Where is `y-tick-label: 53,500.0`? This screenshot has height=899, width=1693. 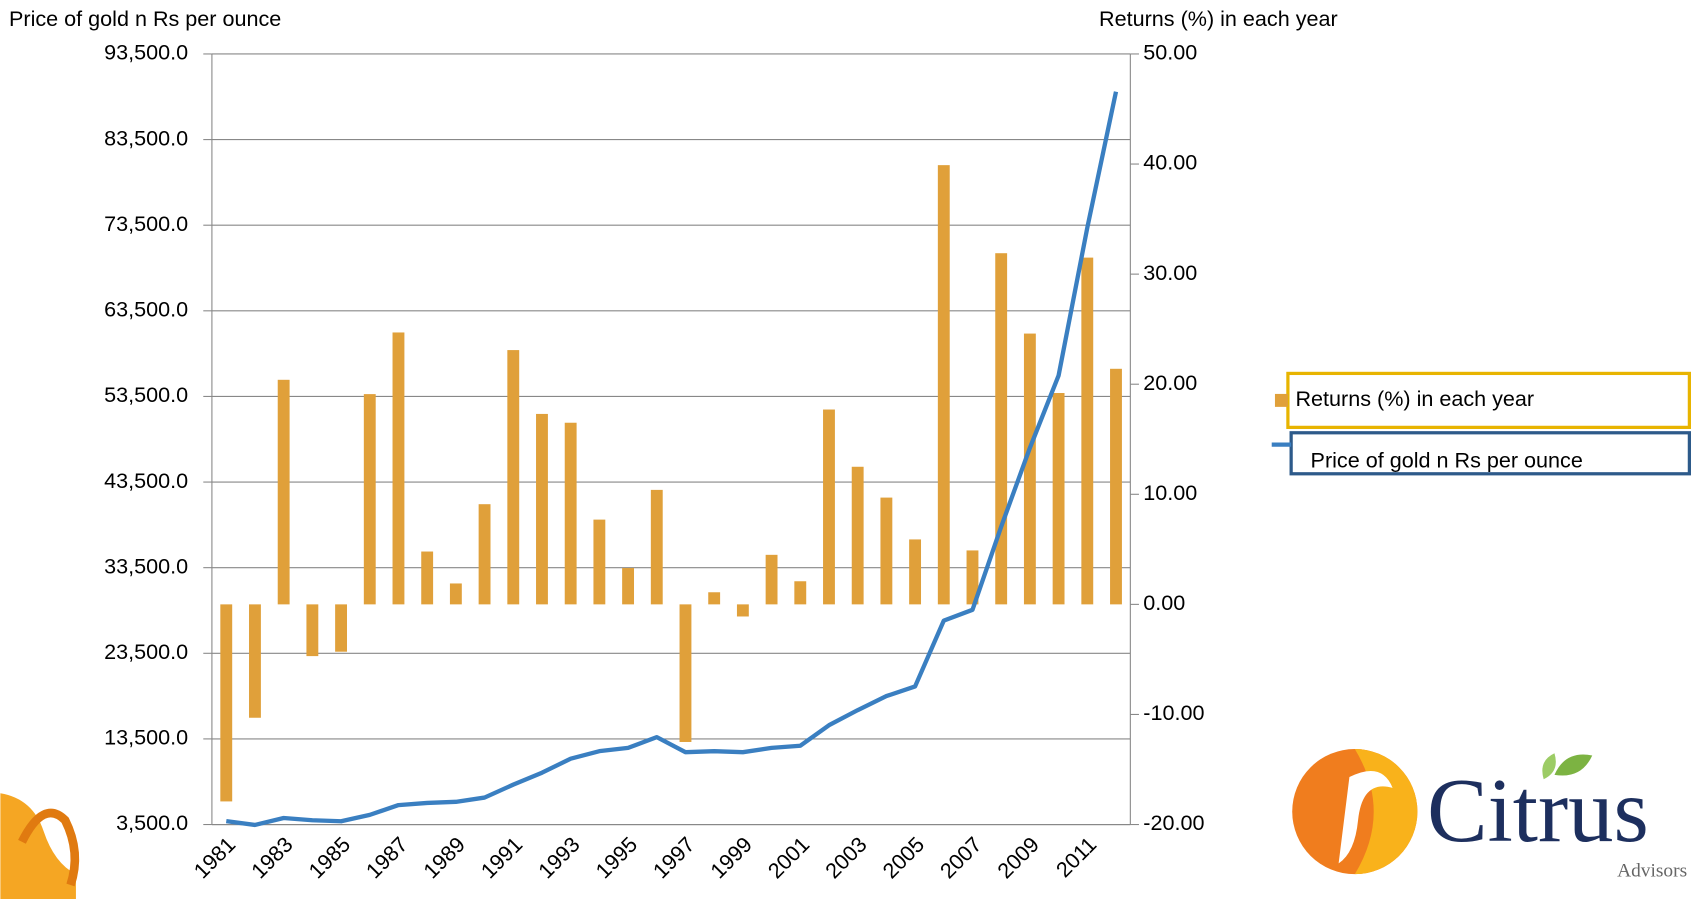
y-tick-label: 53,500.0 is located at coordinates (146, 394).